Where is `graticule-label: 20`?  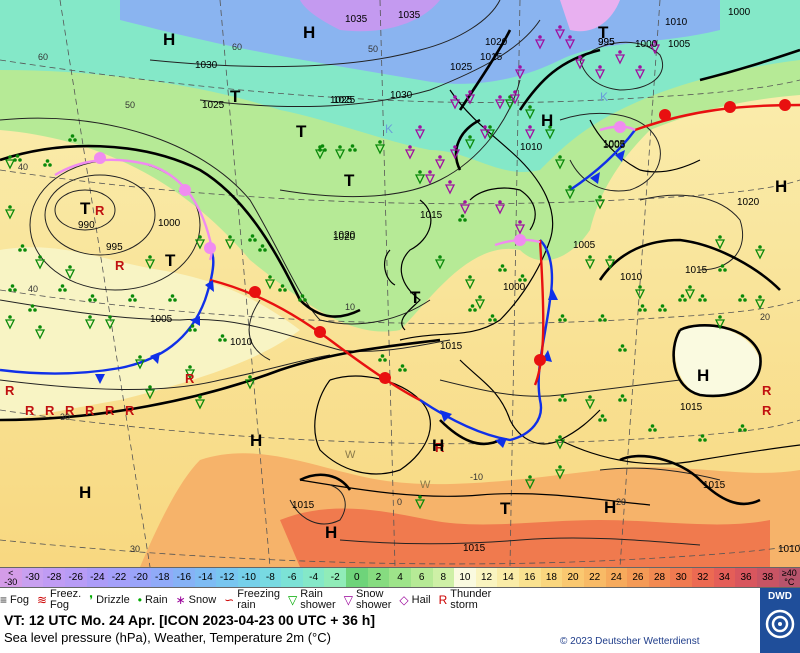 graticule-label: 20 is located at coordinates (621, 502).